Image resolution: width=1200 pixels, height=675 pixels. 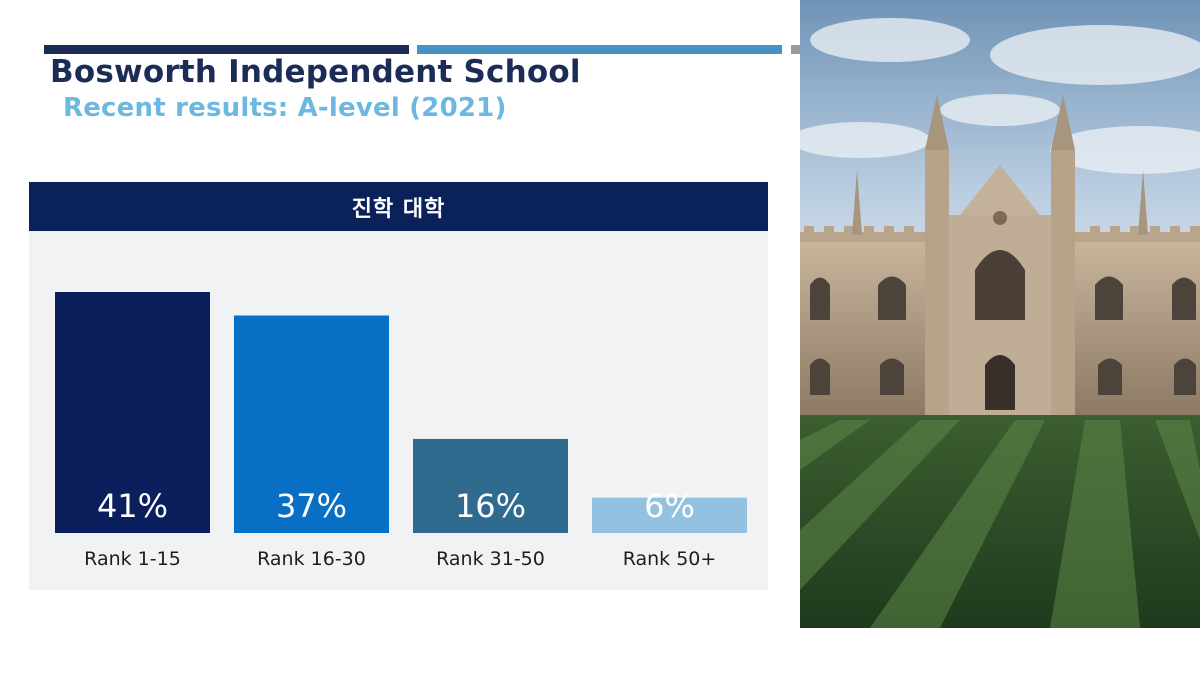 I want to click on chart-title: 진학 대학, so click(x=398, y=206).